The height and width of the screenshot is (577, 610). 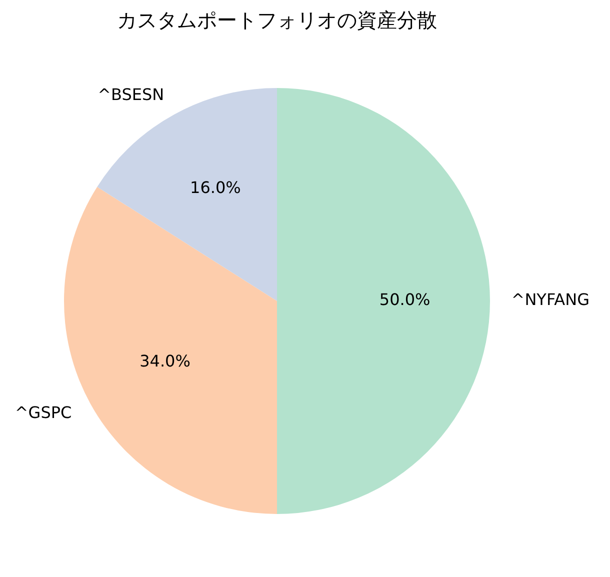 What do you see at coordinates (404, 300) in the screenshot?
I see `data-label: 50.0%` at bounding box center [404, 300].